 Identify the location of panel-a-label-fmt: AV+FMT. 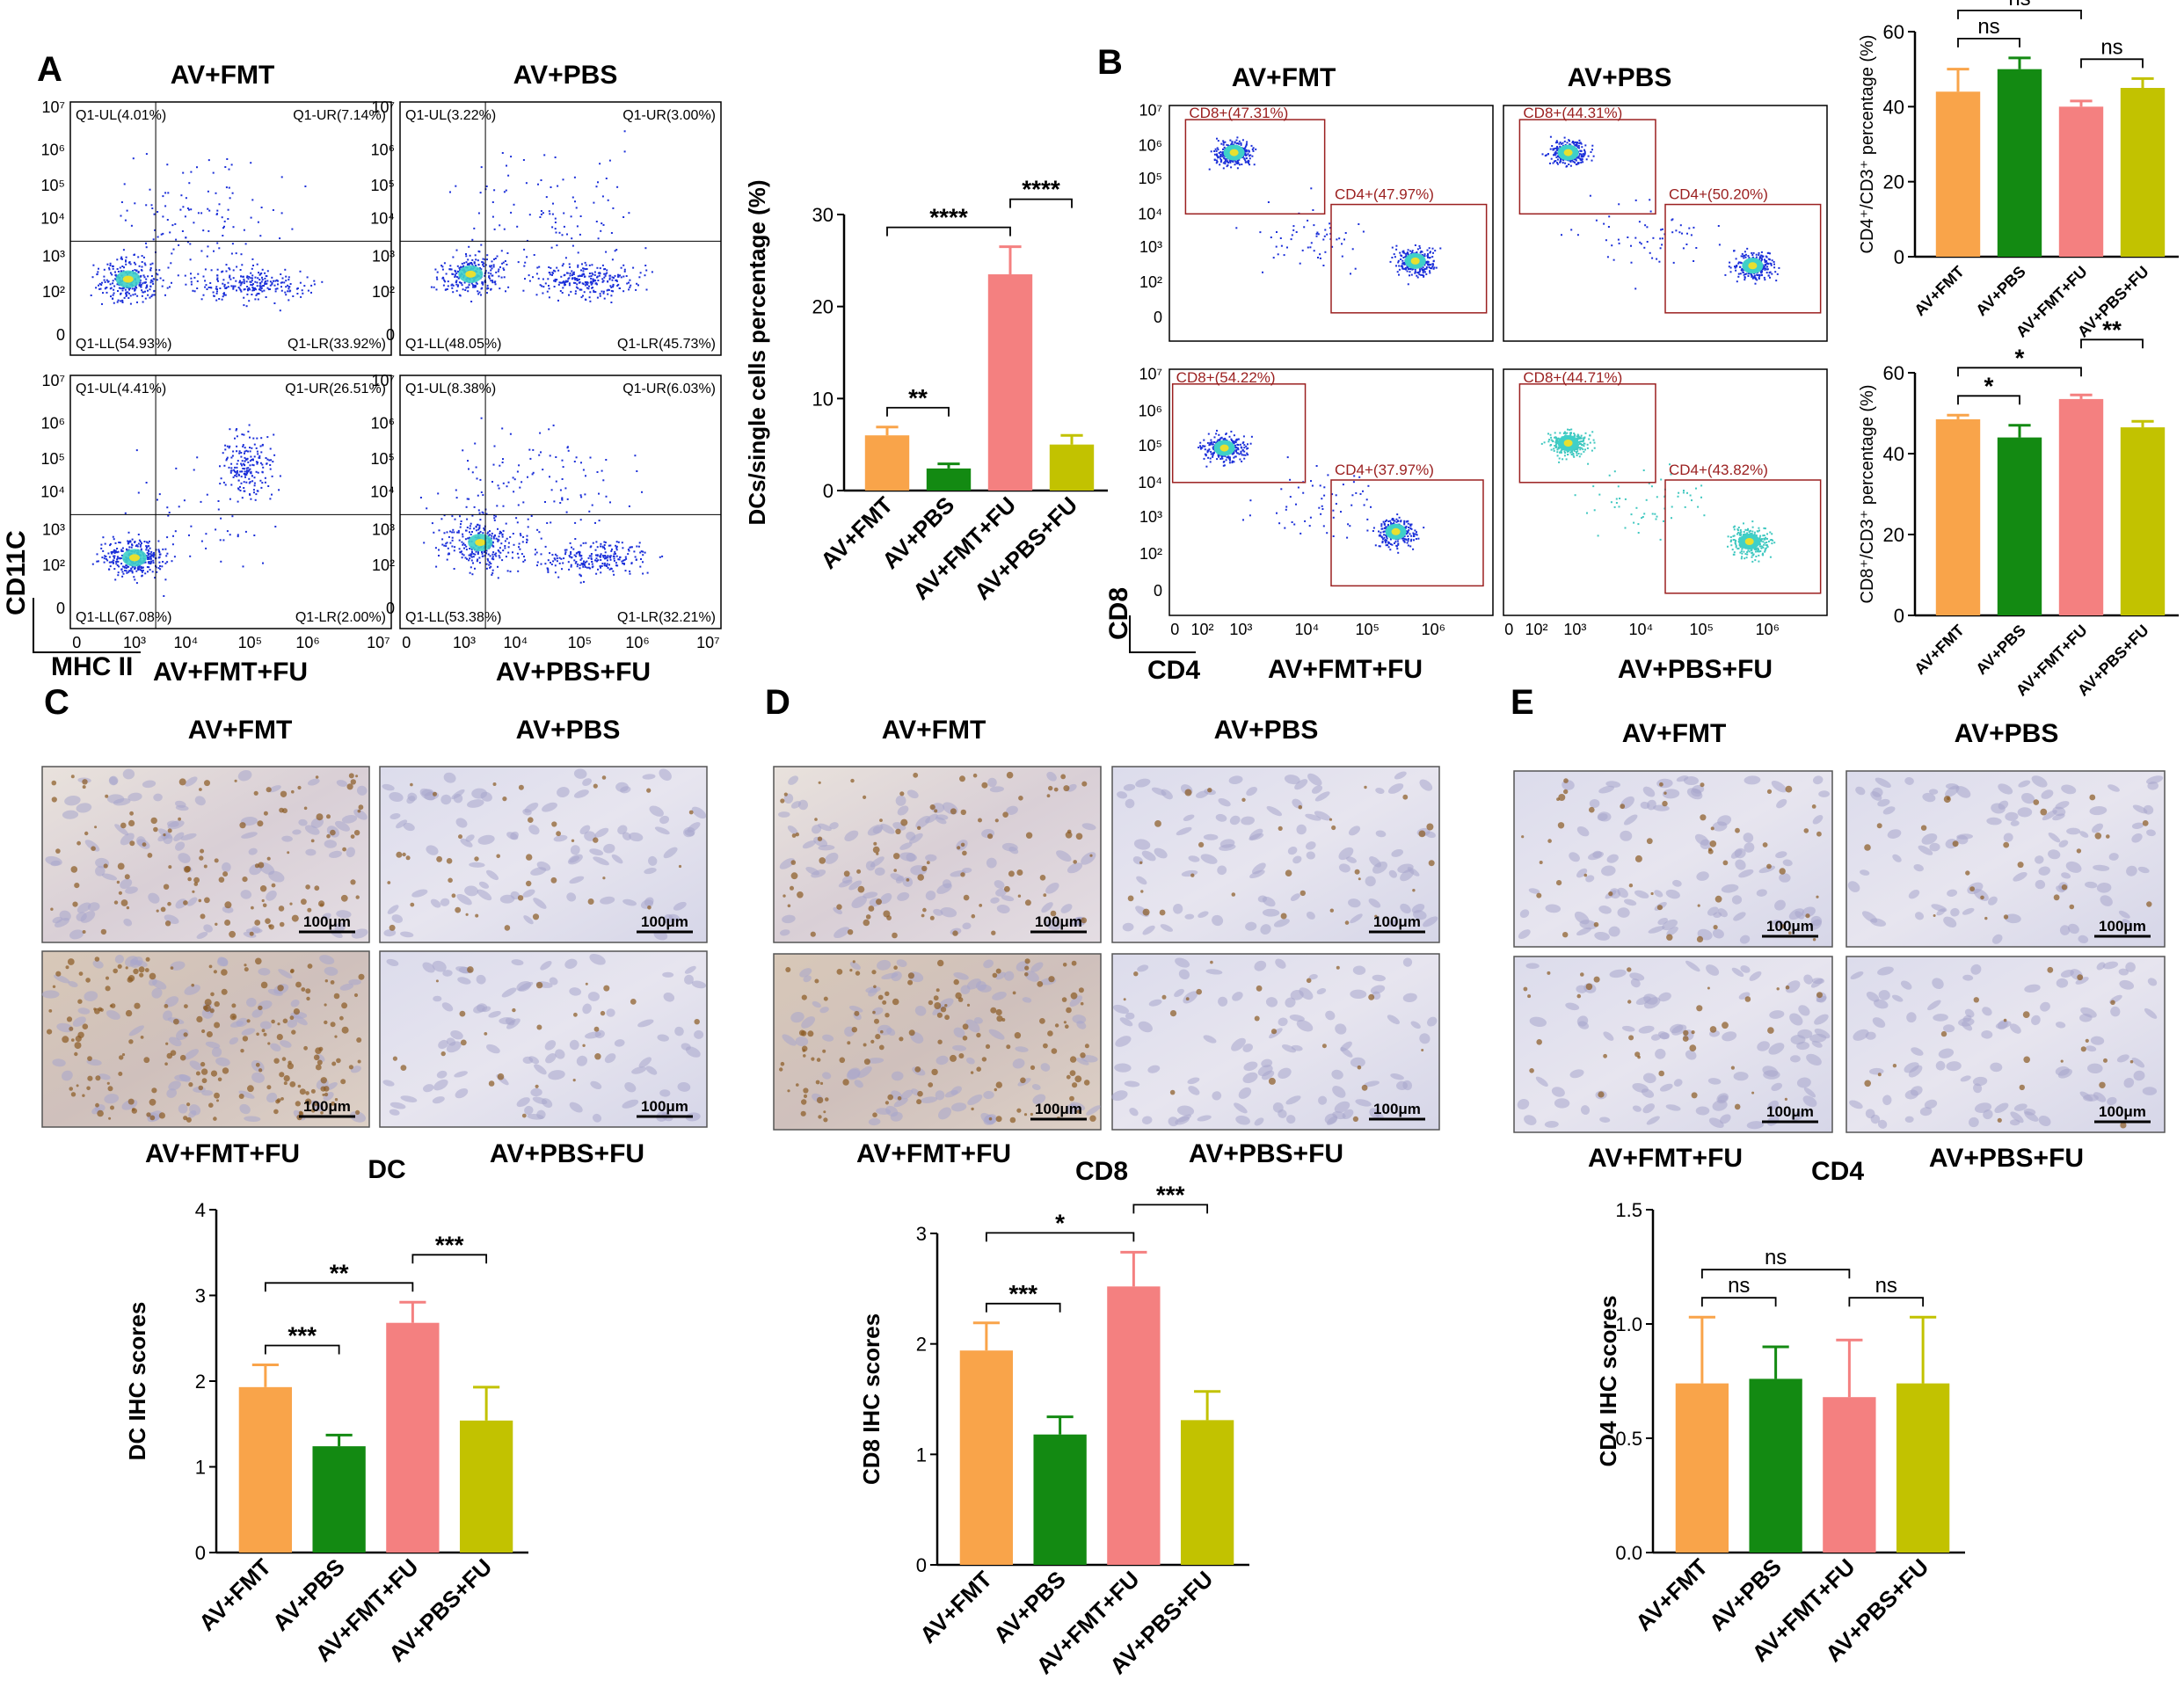
(223, 75).